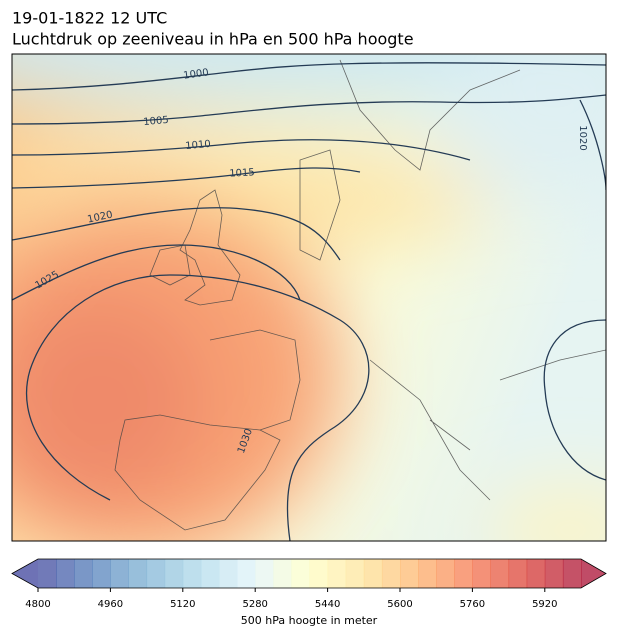 The height and width of the screenshot is (643, 618). I want to click on colorbar-outline, so click(309, 573).